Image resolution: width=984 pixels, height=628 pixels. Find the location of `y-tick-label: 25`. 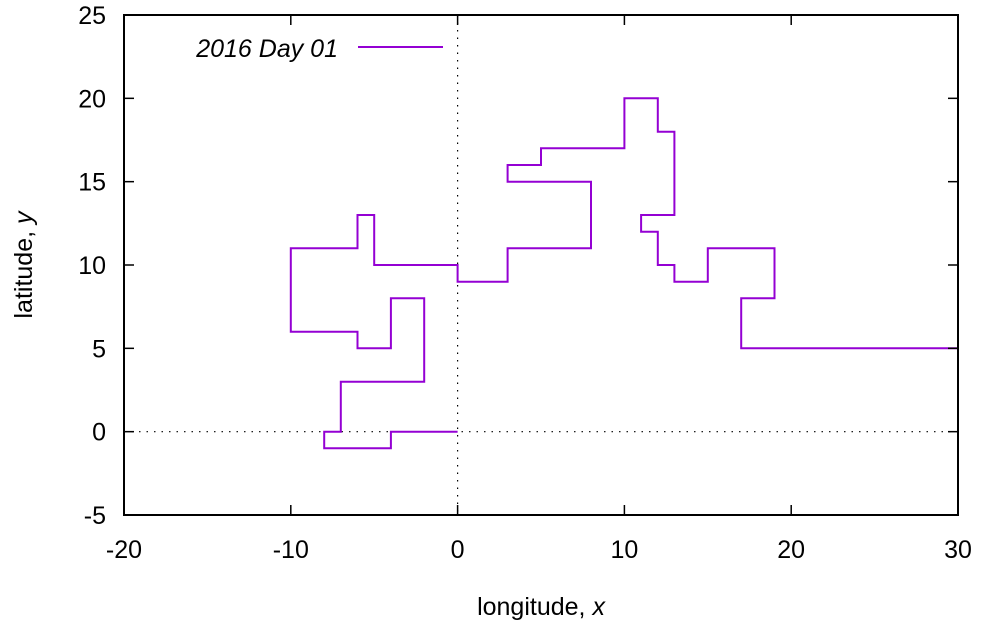

y-tick-label: 25 is located at coordinates (92, 16).